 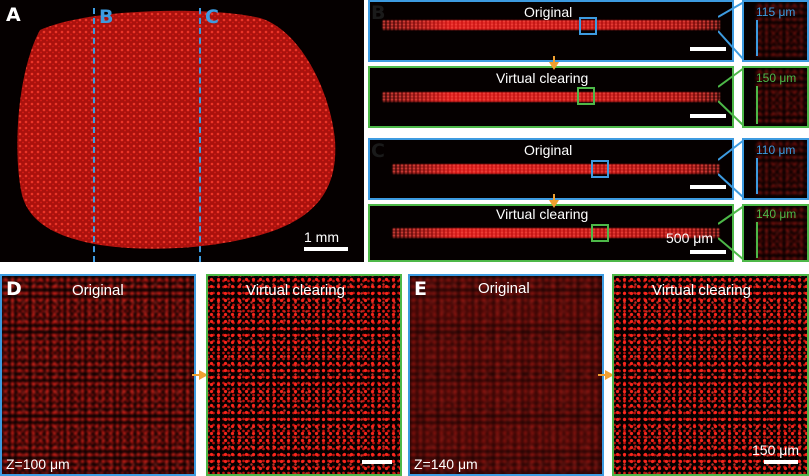 What do you see at coordinates (776, 214) in the screenshot?
I see `thickness-label: 140 μm` at bounding box center [776, 214].